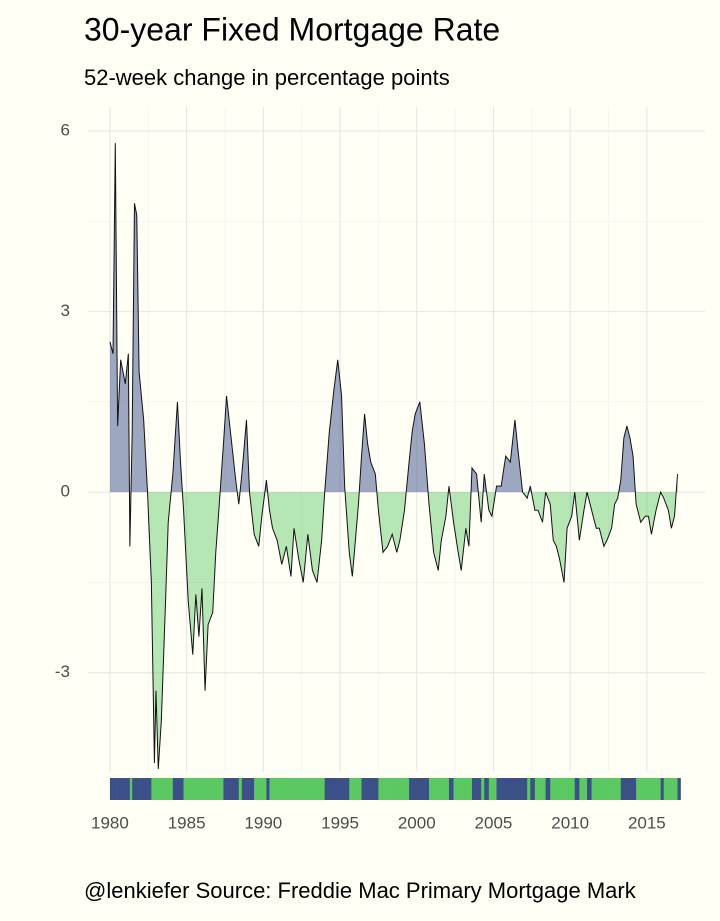  What do you see at coordinates (187, 822) in the screenshot?
I see `x-tick-label: 1985` at bounding box center [187, 822].